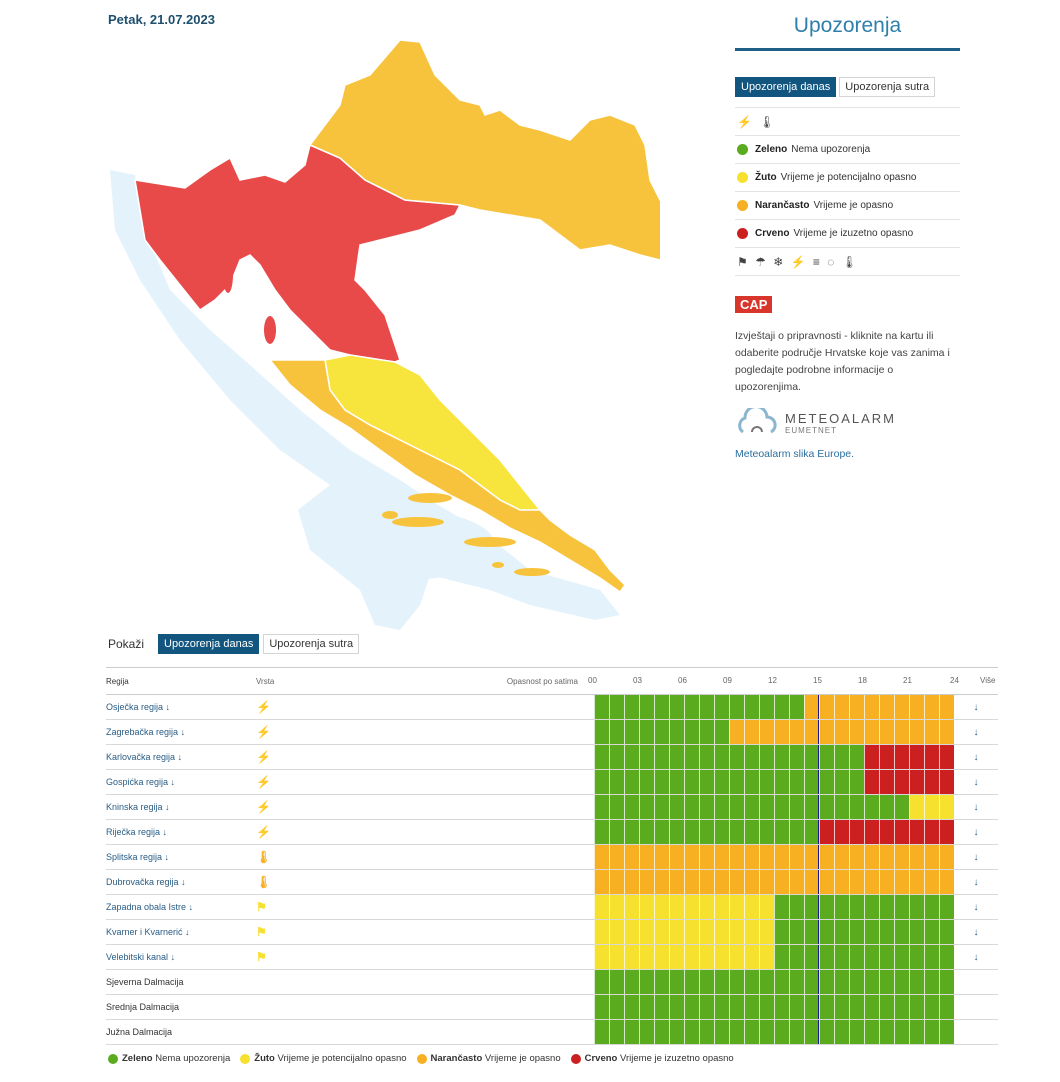  Describe the element at coordinates (323, 1058) in the screenshot. I see `legend-yellow: Žuto Vrijeme je potencijalno opasno` at that location.